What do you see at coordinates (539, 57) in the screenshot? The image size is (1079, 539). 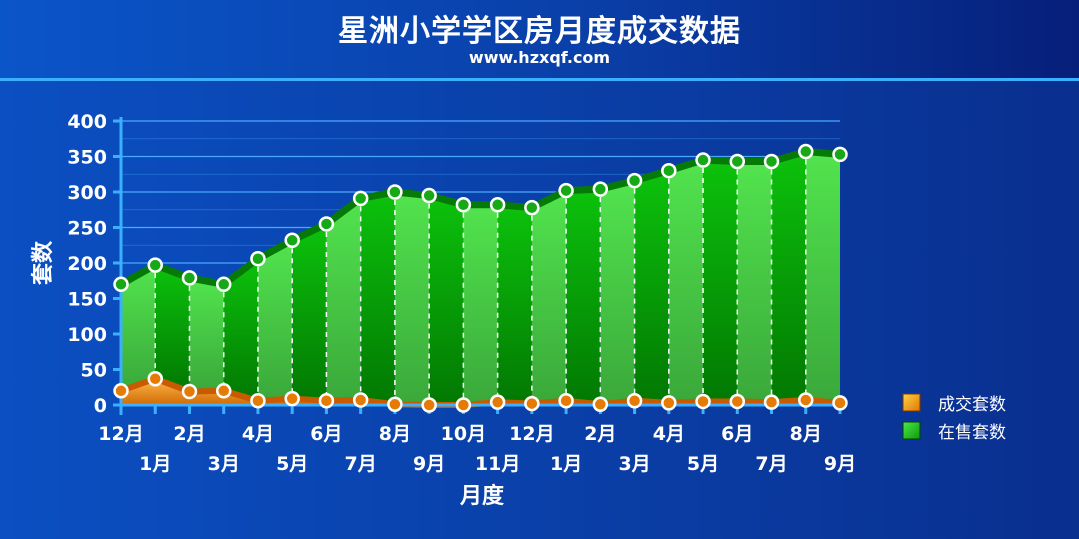 I see `chart-subtitle: www.hzxqf.com` at bounding box center [539, 57].